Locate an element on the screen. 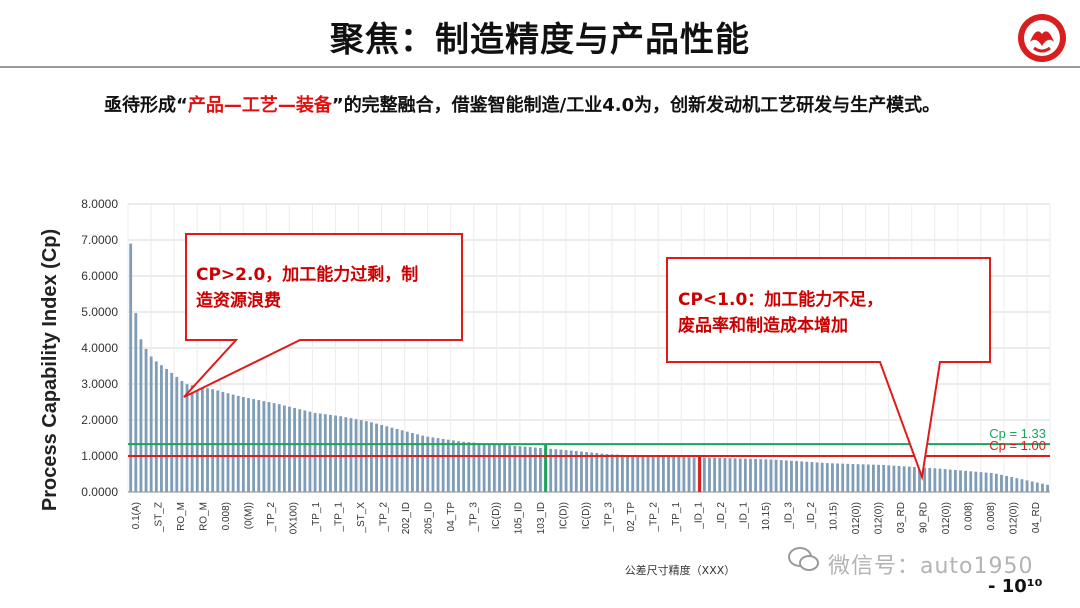 This screenshot has width=1080, height=608. x-tick-label: 04_RD is located at coordinates (1036, 517).